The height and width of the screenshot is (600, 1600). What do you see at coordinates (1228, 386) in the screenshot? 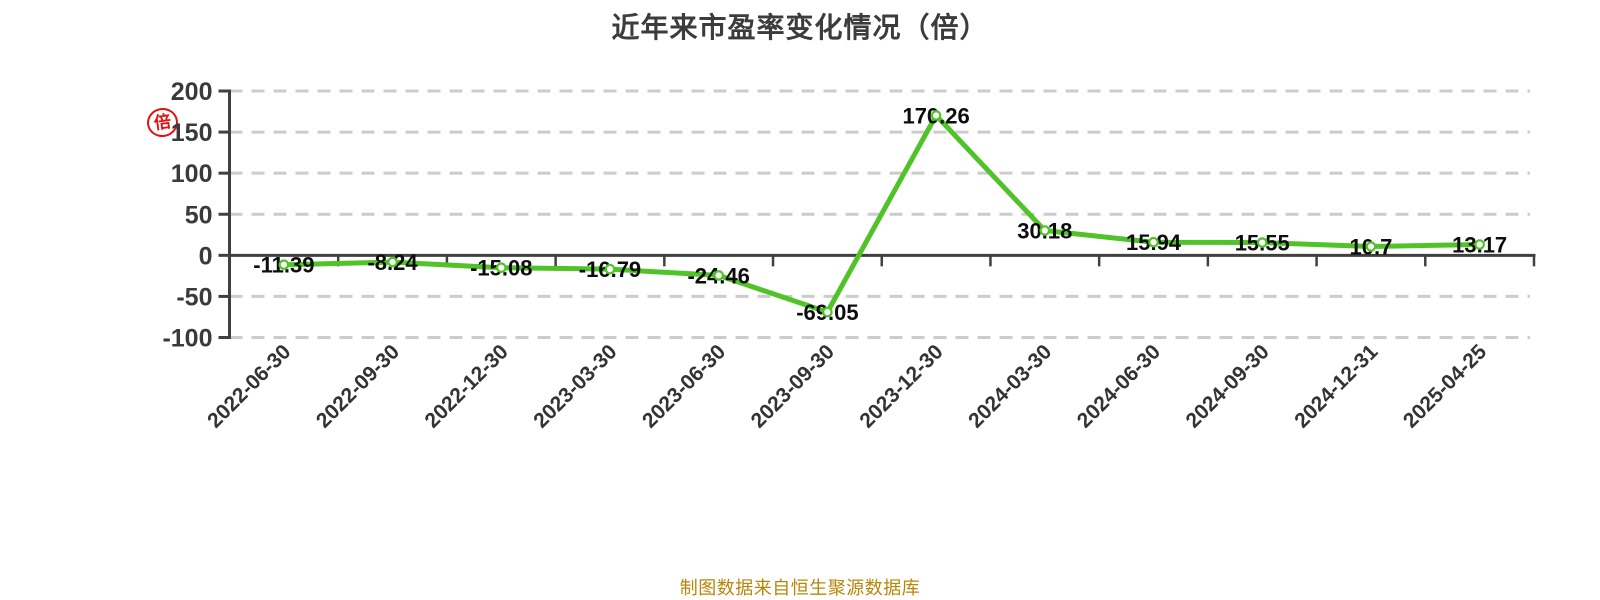
I see `x-tick-label: 2024-09-30` at bounding box center [1228, 386].